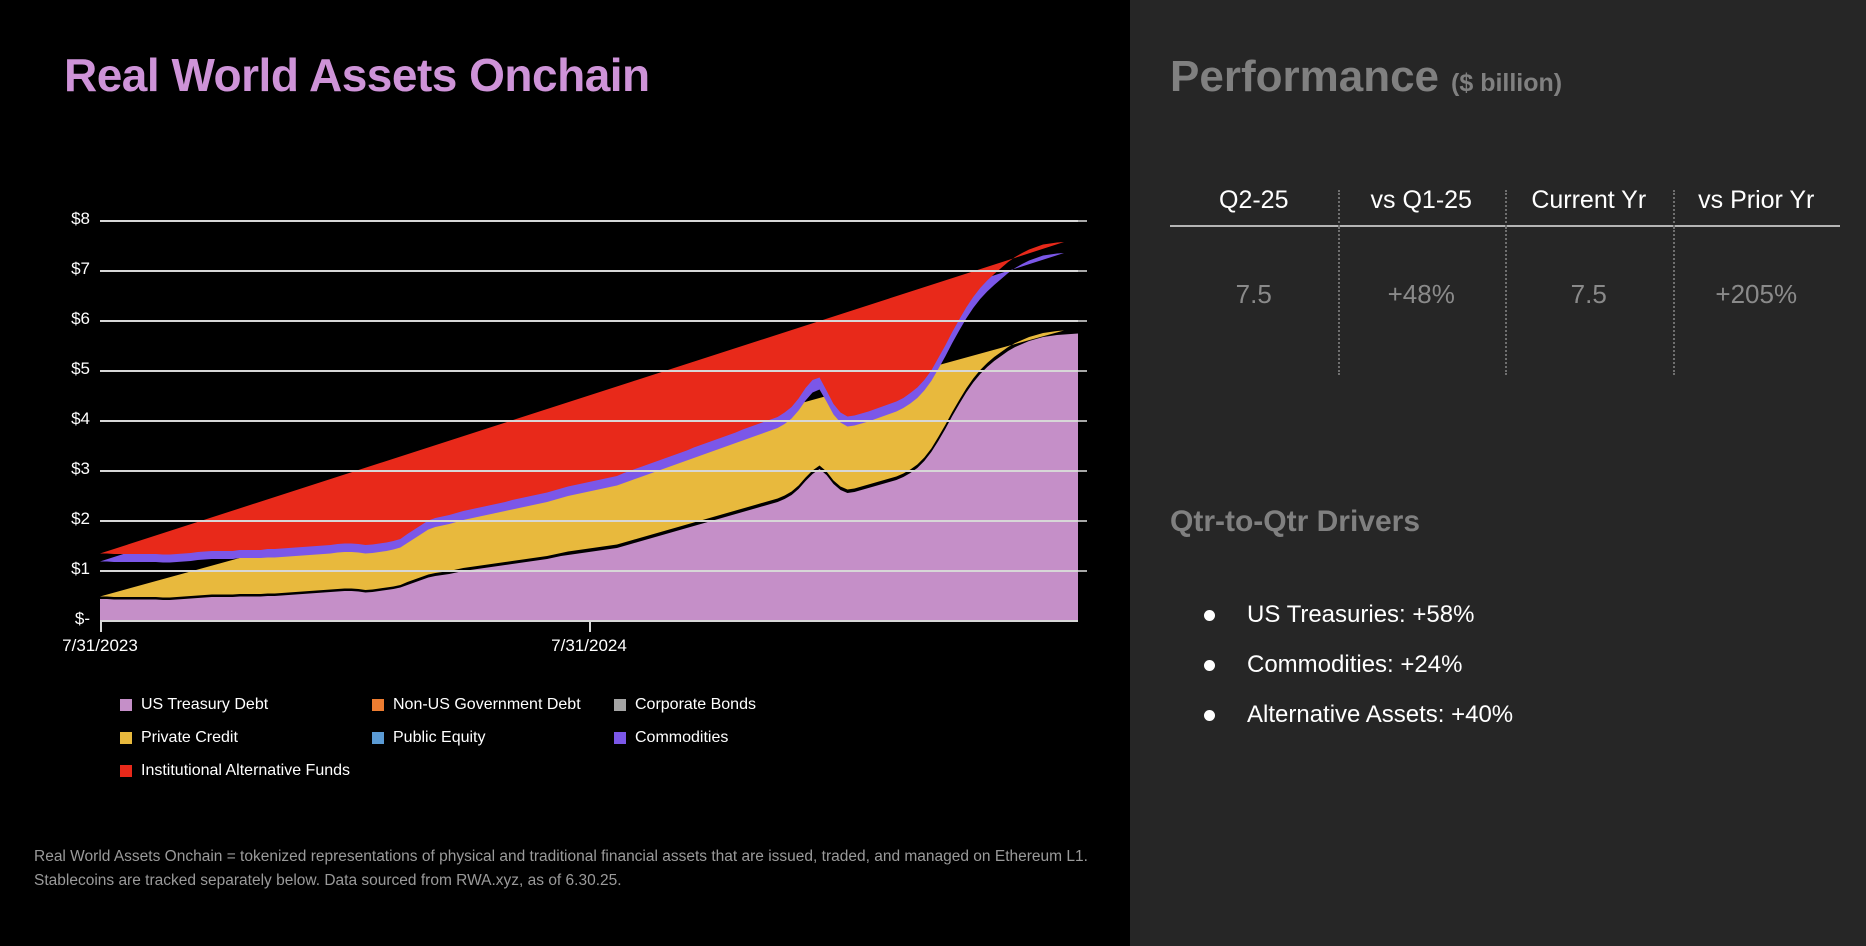 The image size is (1866, 946). Describe the element at coordinates (1254, 200) in the screenshot. I see `performance-column-header-label: Q2-25` at that location.